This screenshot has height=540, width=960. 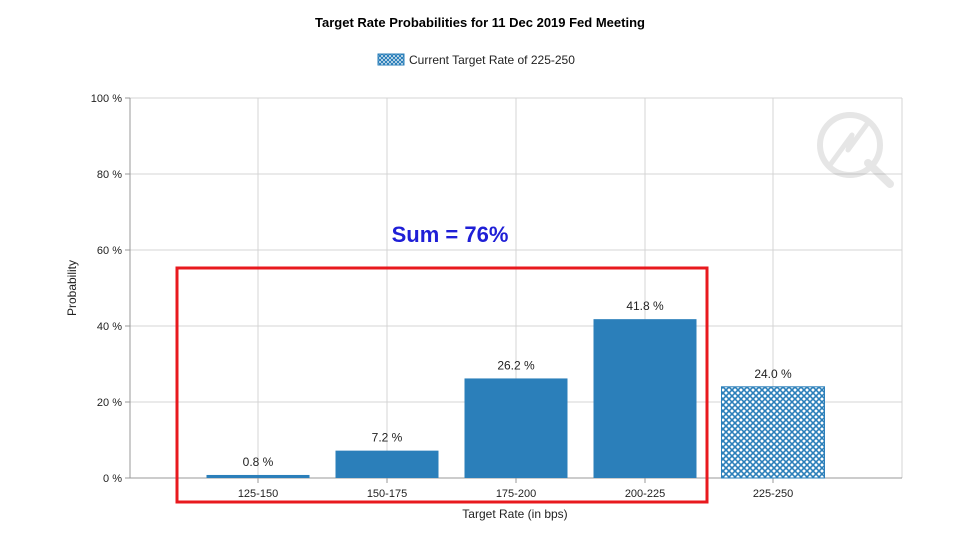 What do you see at coordinates (773, 494) in the screenshot?
I see `x-tick-label-225-250: 225-250` at bounding box center [773, 494].